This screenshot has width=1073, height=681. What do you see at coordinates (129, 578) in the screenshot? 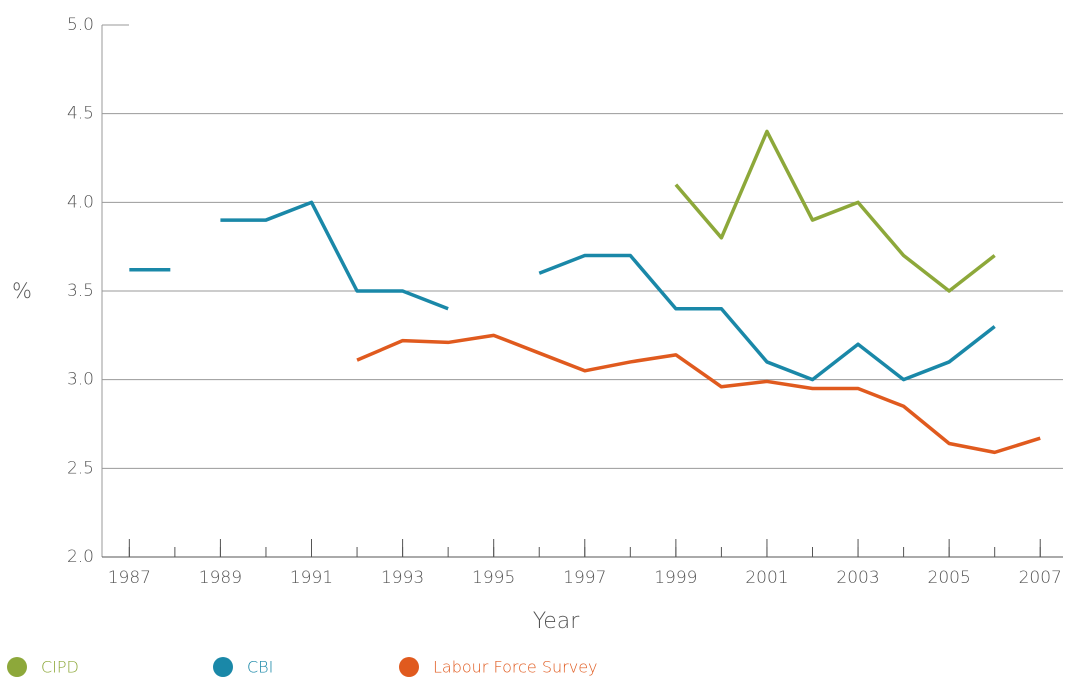
I see `x-tick-label: 1987` at bounding box center [129, 578].